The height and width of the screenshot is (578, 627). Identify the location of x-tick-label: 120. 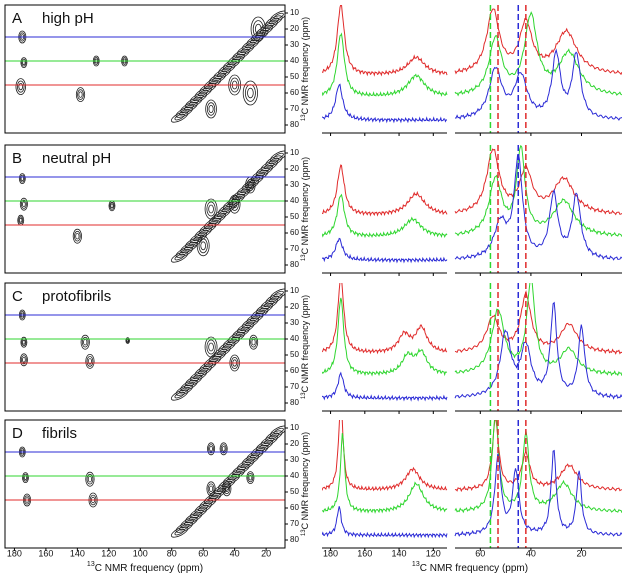
(108, 553).